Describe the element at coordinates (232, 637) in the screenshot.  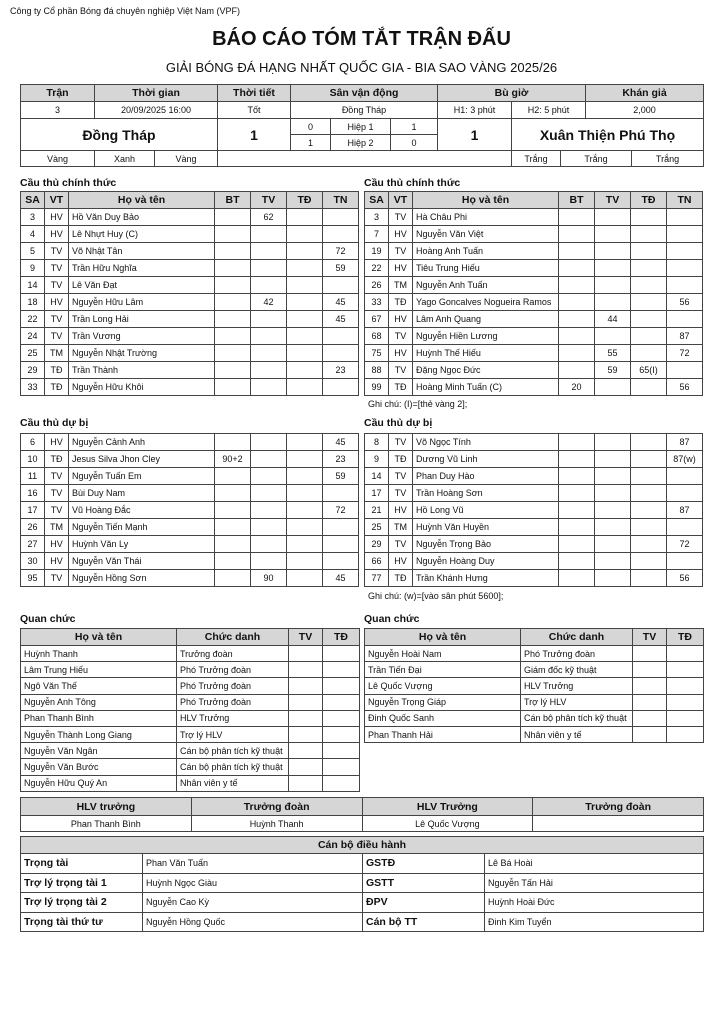
I see `header-cell: Chức danh` at that location.